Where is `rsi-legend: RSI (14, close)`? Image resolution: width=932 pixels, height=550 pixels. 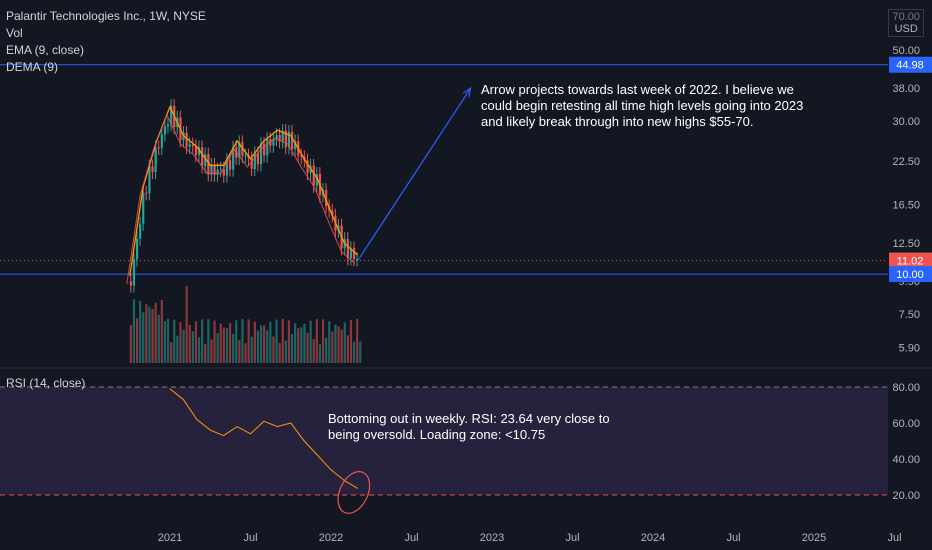
rsi-legend: RSI (14, close) is located at coordinates (46, 383).